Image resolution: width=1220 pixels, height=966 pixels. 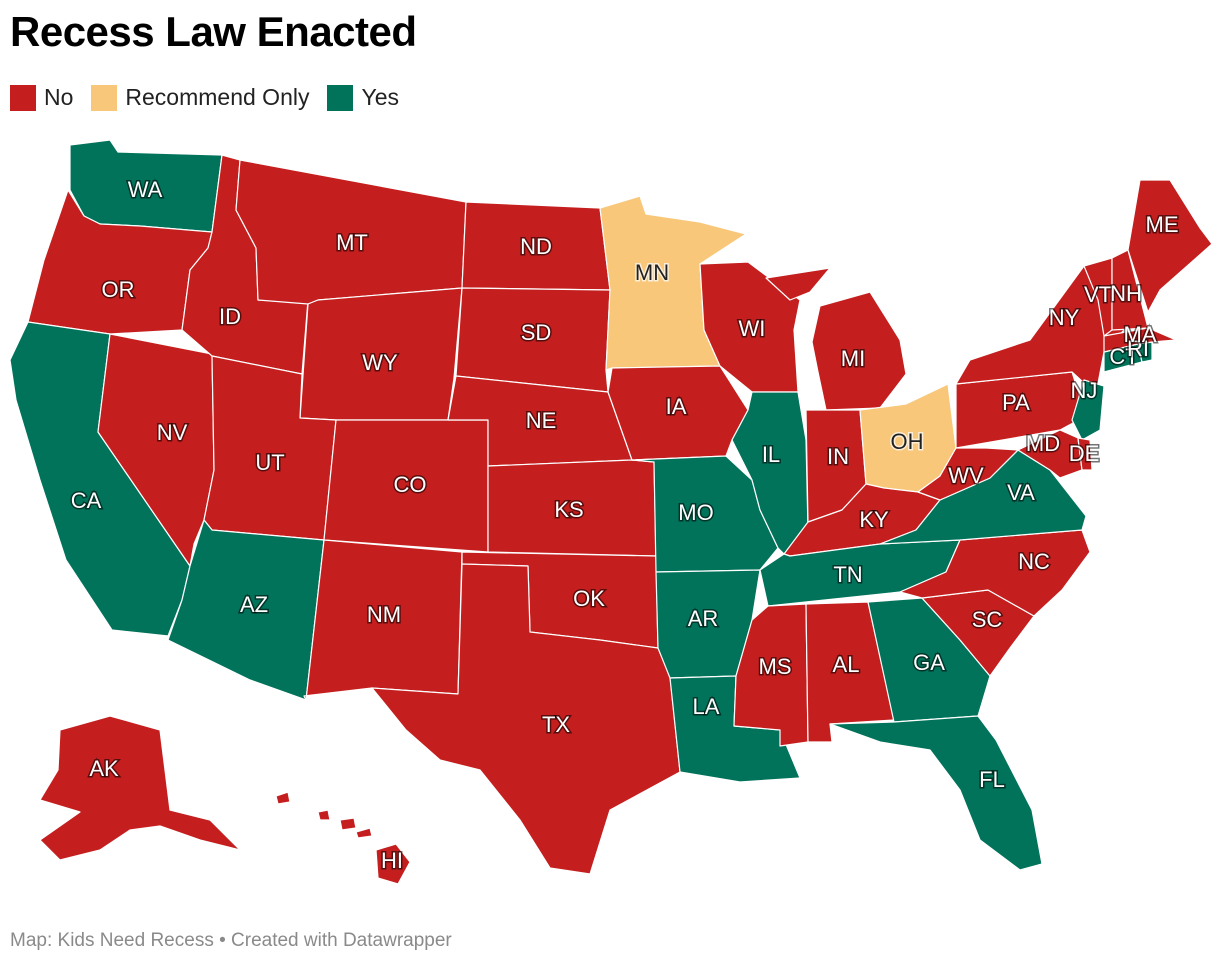 I want to click on state-label-sd: SD, so click(x=536, y=332).